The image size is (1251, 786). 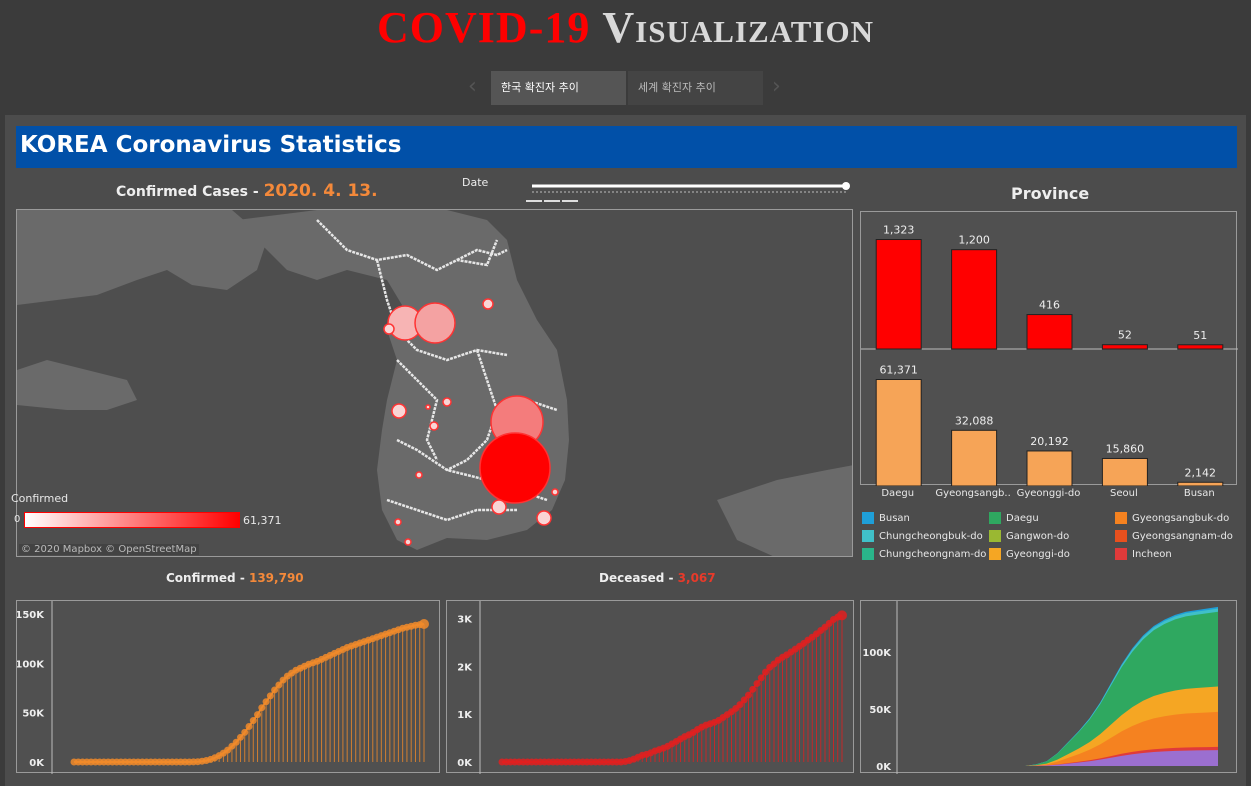 I want to click on map-legend-gradient, so click(x=132, y=520).